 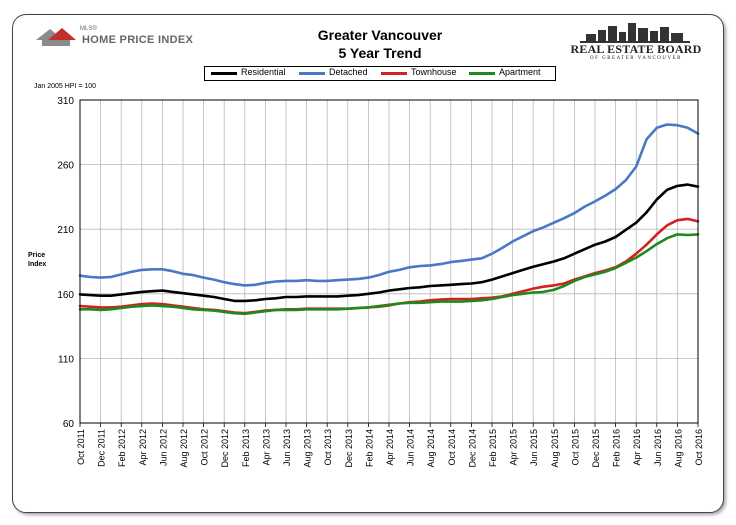 I want to click on mls-hpi-logo: MLS® HOME PRICE INDEX, so click(x=119, y=38).